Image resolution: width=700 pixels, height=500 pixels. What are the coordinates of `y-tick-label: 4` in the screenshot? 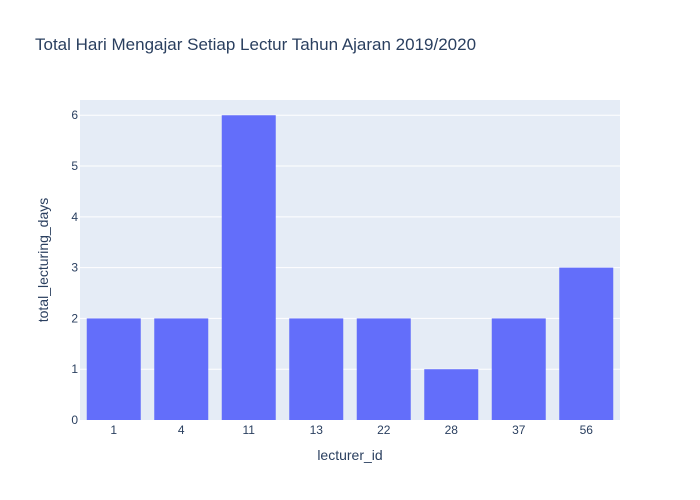 It's located at (74, 217).